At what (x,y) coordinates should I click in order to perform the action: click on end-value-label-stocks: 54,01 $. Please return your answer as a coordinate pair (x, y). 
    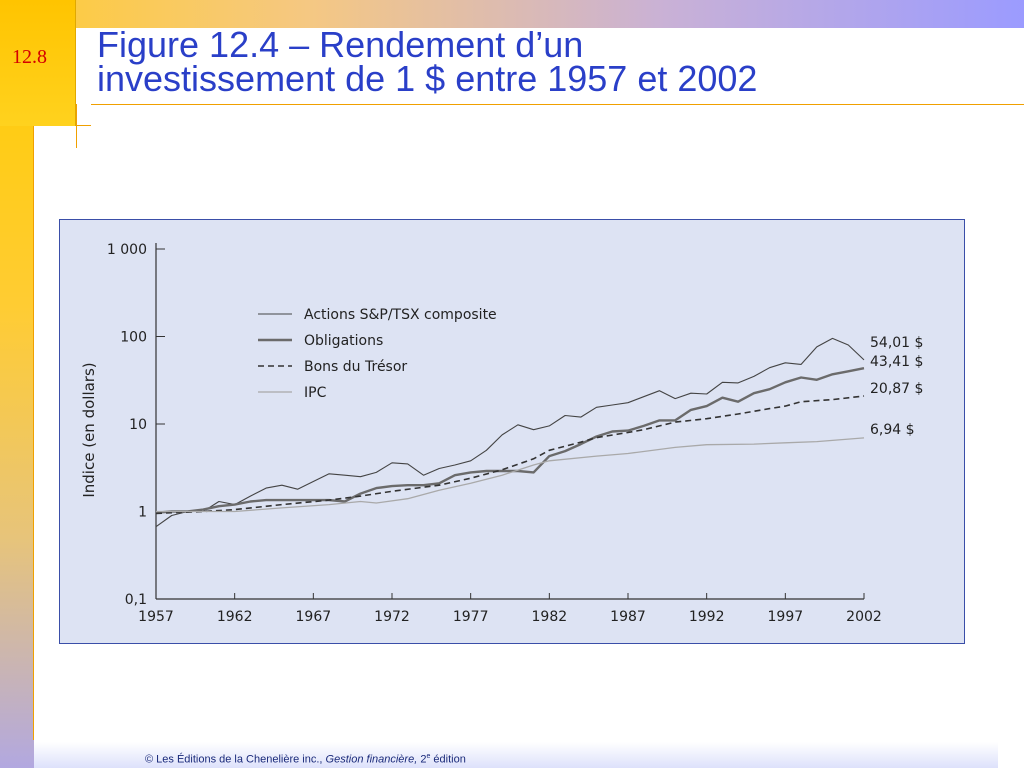
    Looking at the image, I should click on (896, 343).